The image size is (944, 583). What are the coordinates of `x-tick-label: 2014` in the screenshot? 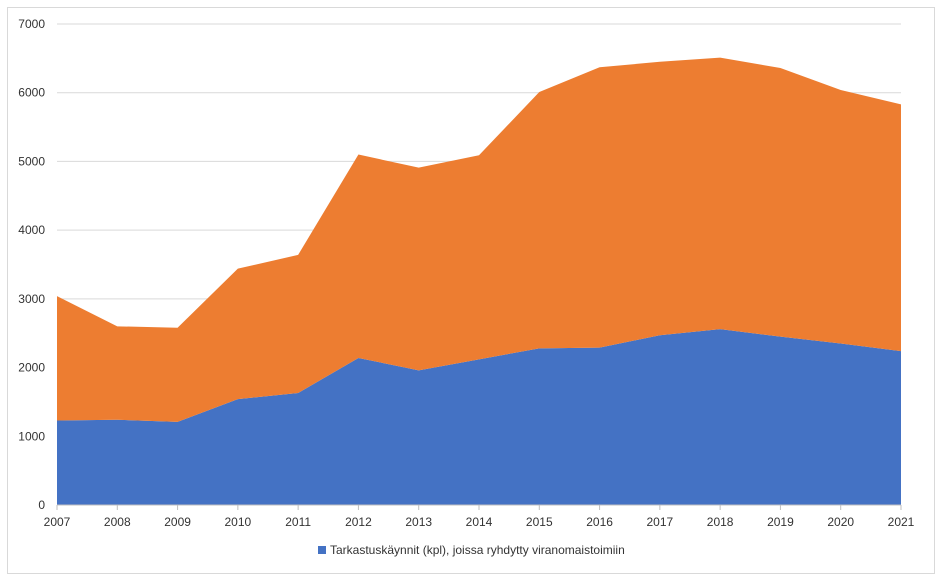 It's located at (479, 522).